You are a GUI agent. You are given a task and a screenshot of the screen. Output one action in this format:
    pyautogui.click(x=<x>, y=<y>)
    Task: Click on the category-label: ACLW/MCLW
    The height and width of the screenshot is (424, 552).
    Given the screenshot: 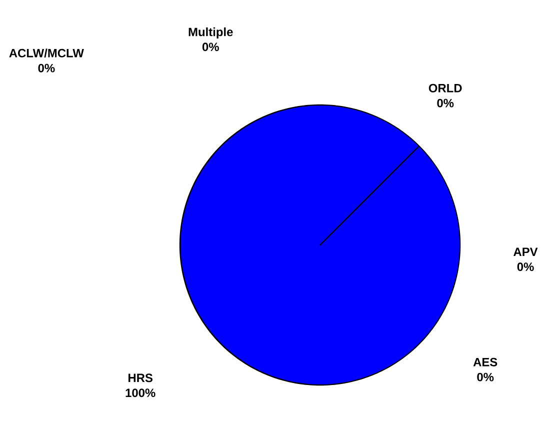 What is the action you would take?
    pyautogui.click(x=46, y=53)
    